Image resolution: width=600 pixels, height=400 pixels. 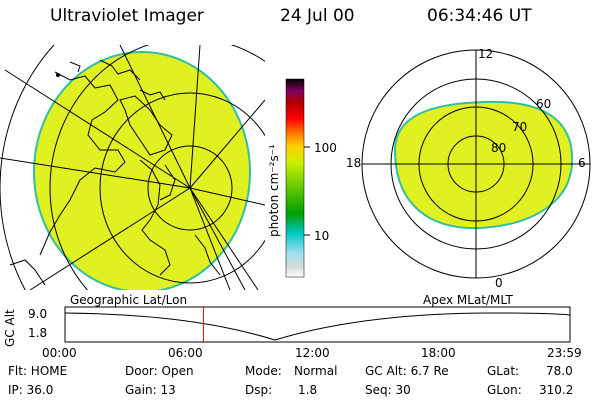 I want to click on color-scale-bar, so click(x=297, y=178).